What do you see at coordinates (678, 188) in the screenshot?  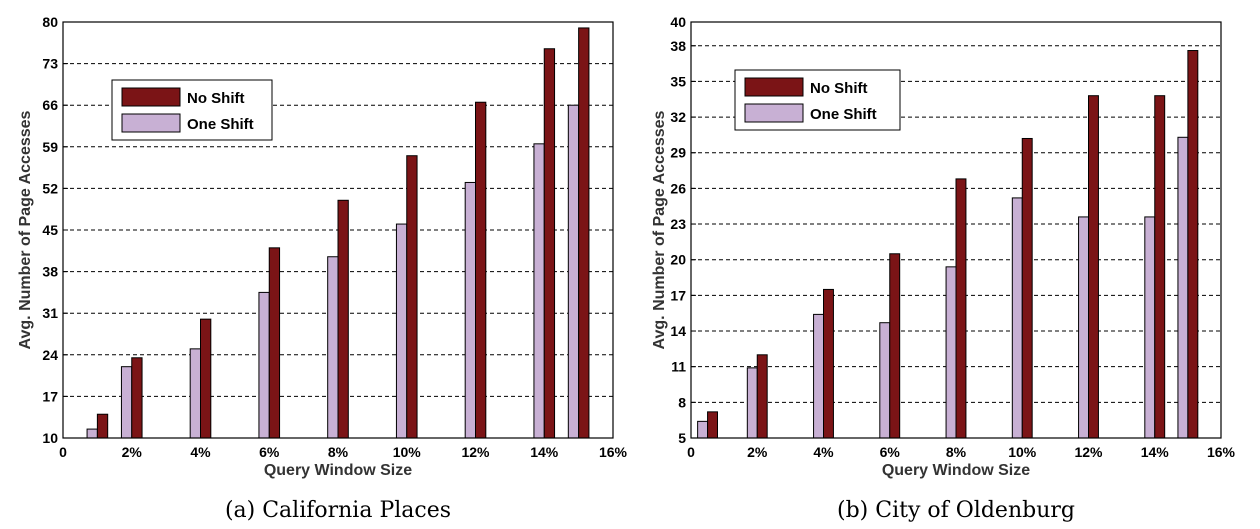 I see `y-tick-label: 26` at bounding box center [678, 188].